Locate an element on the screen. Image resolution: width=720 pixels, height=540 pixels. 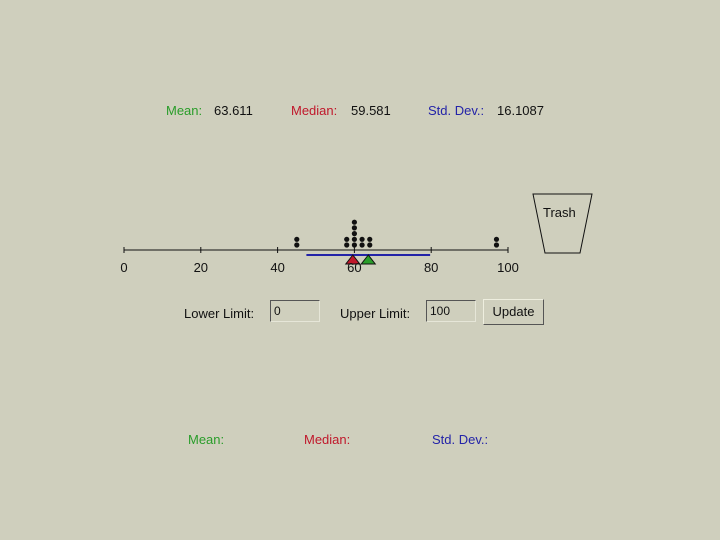
std-dev-label: Std. Dev.: is located at coordinates (456, 110).